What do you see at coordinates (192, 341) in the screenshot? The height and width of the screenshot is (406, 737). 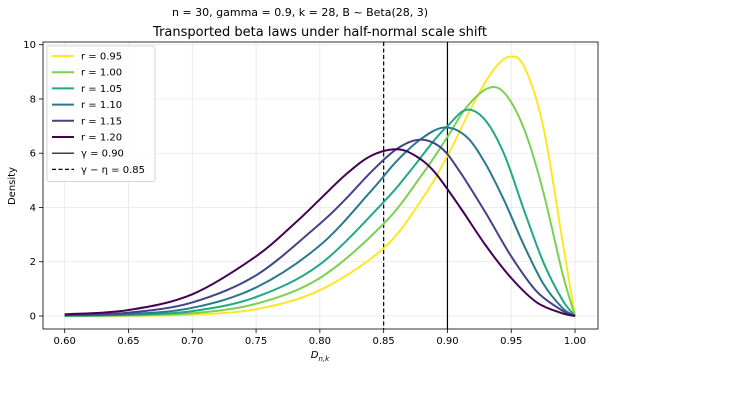 I see `x-tick-label: 0.70` at bounding box center [192, 341].